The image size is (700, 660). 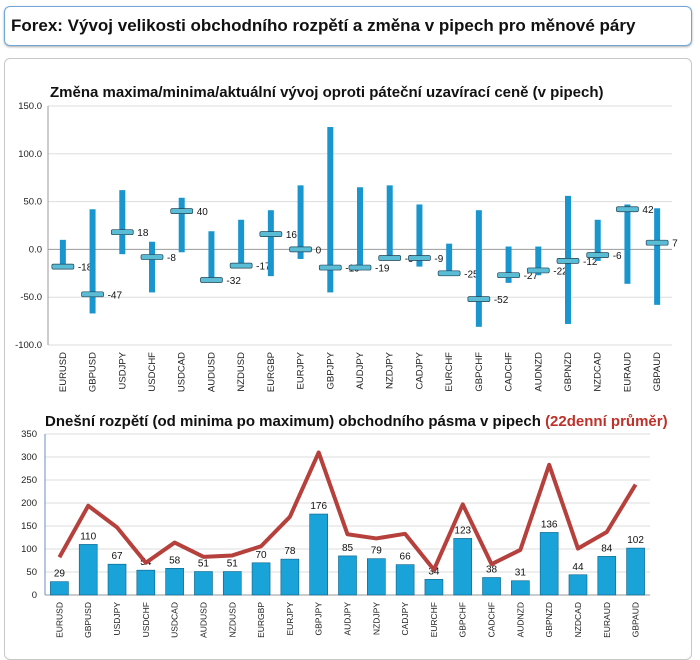 I want to click on bar-value-label: 78, so click(x=290, y=551).